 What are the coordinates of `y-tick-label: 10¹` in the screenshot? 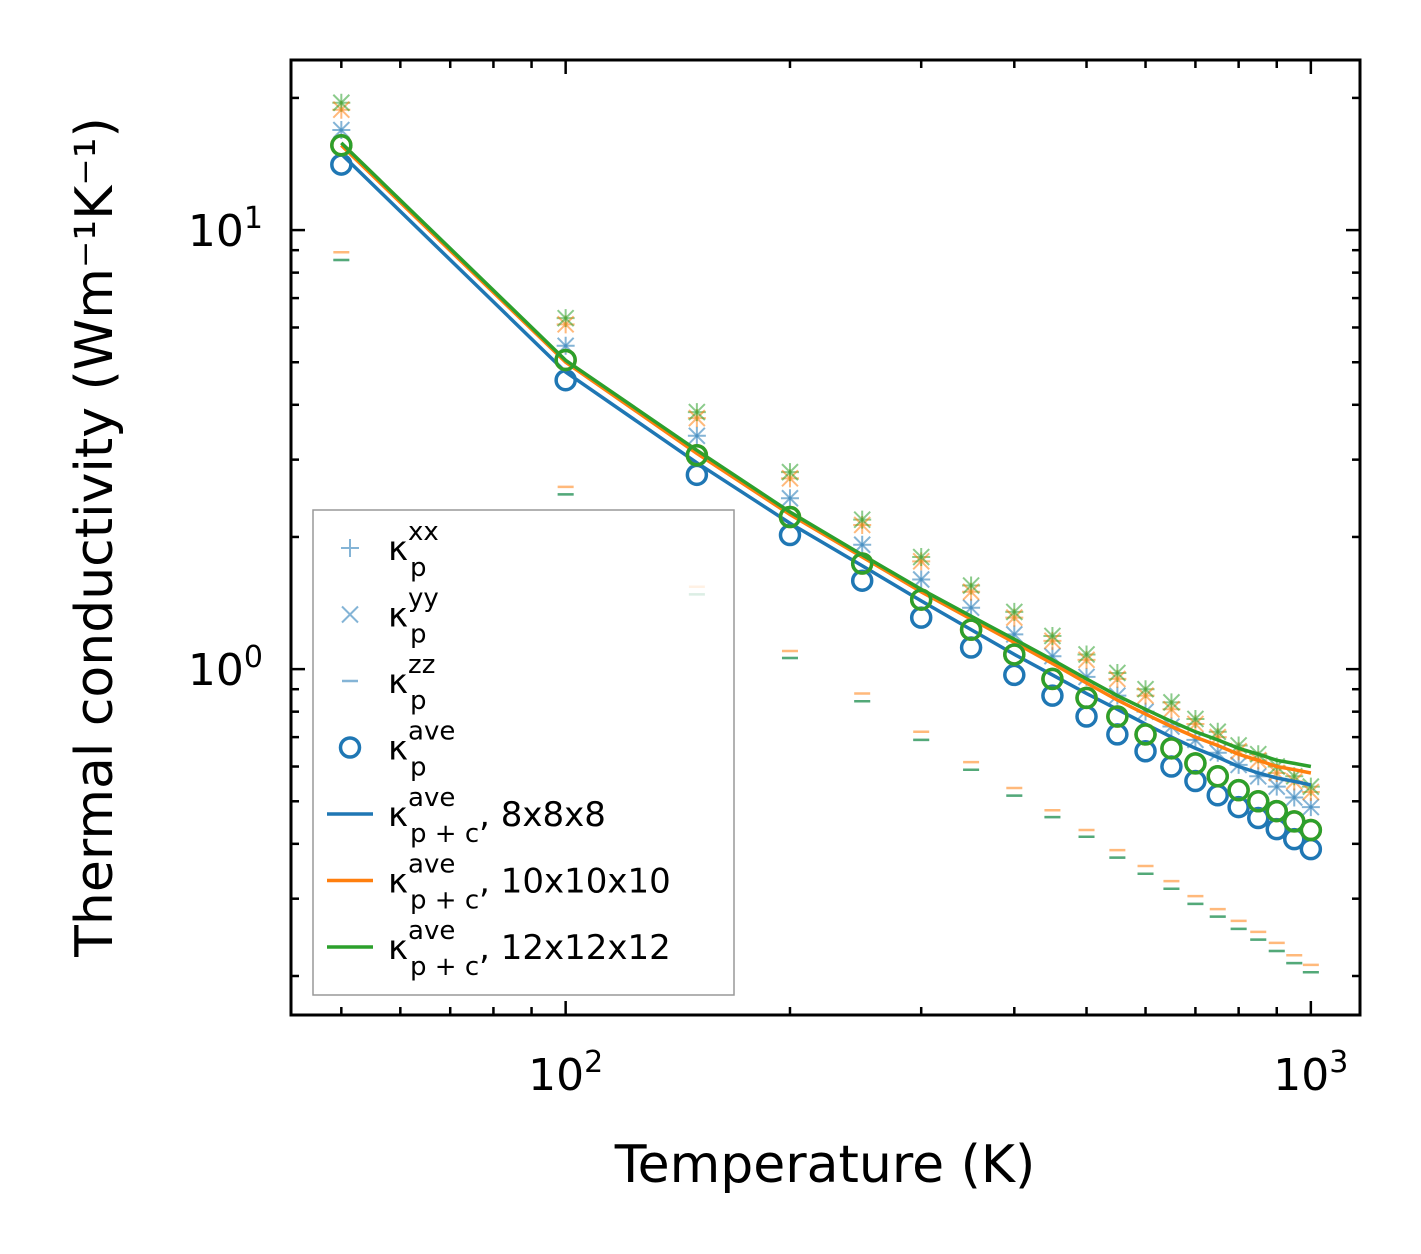 It's located at (225, 229).